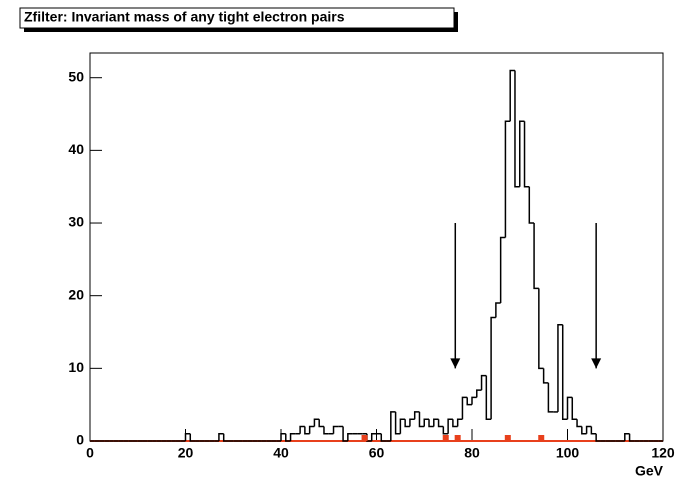 The height and width of the screenshot is (481, 696). Describe the element at coordinates (281, 453) in the screenshot. I see `x-tick-label: 40` at that location.